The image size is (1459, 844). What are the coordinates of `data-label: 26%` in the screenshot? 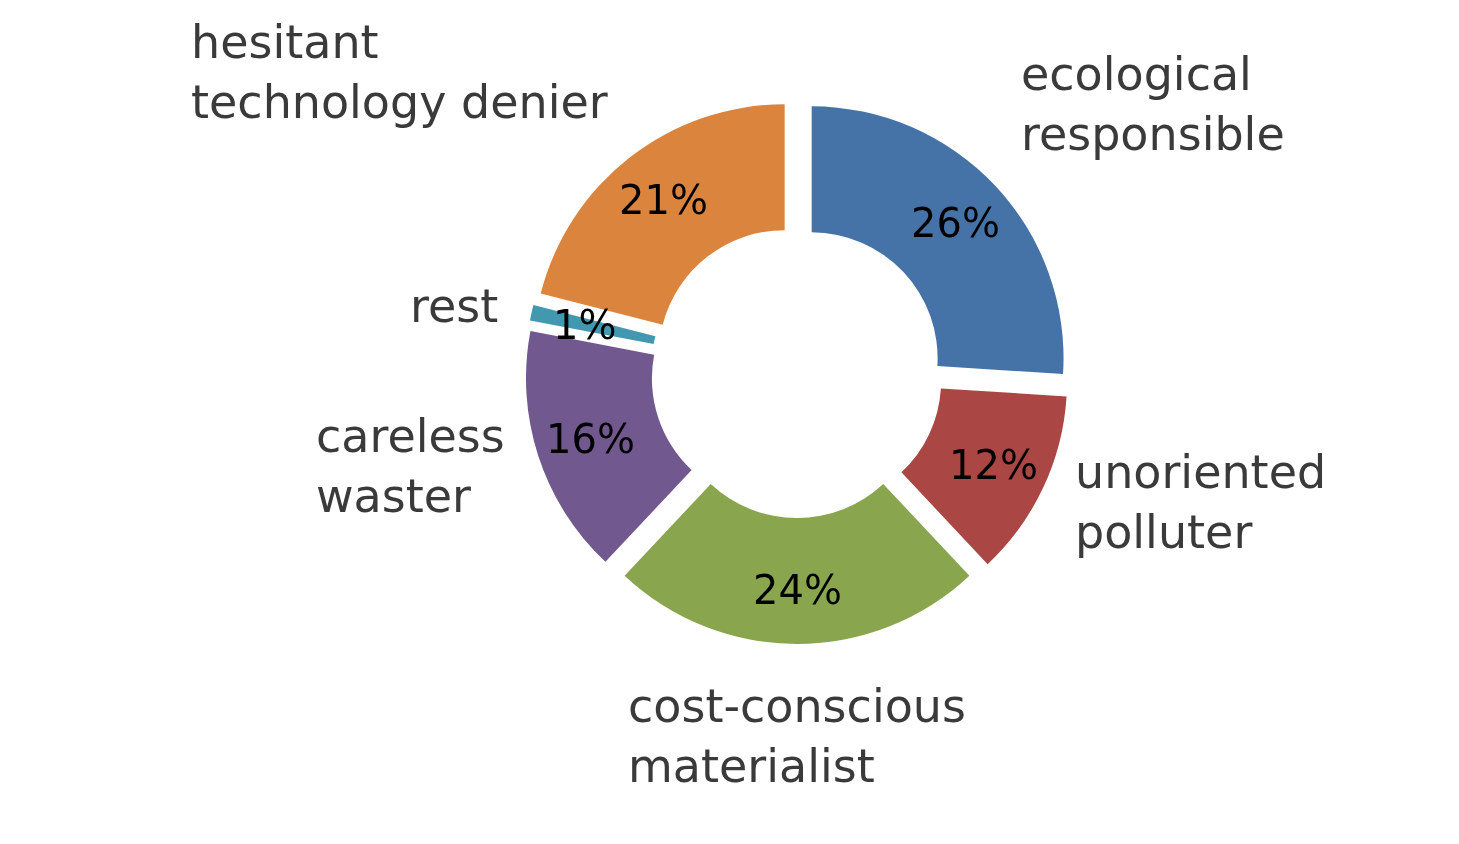 It's located at (955, 223).